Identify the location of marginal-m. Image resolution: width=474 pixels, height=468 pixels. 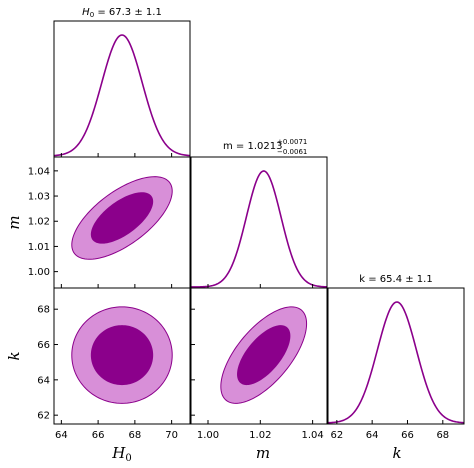
(259, 222).